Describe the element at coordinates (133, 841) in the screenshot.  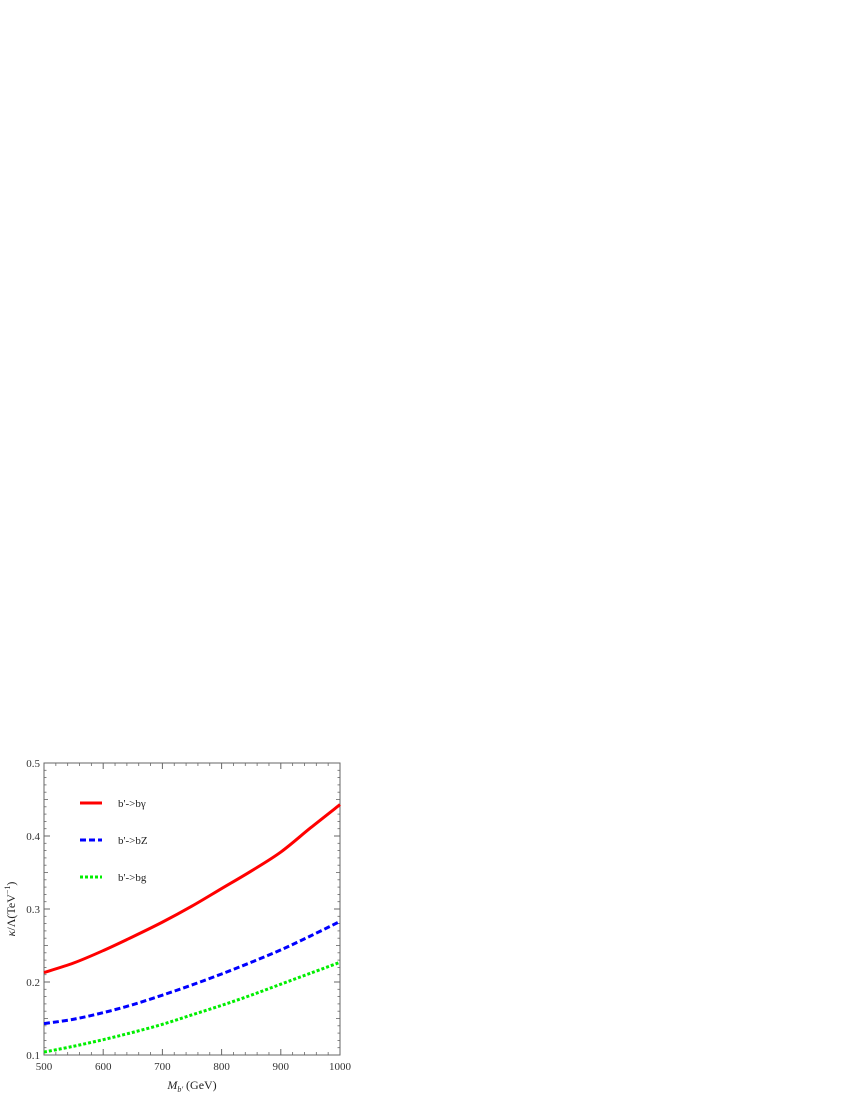
I see `legend-label-2: b'->bZ` at that location.